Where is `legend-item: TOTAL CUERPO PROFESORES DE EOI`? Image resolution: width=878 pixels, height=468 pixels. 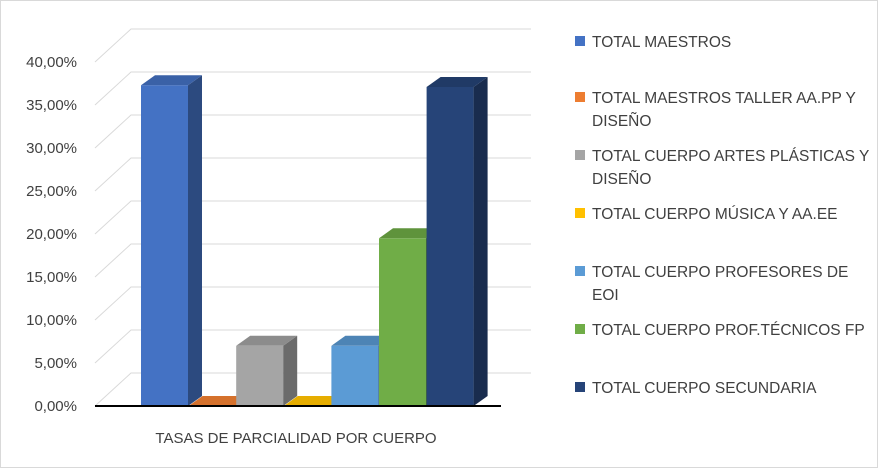
legend-item: TOTAL CUERPO PROFESORES DE EOI is located at coordinates (723, 284).